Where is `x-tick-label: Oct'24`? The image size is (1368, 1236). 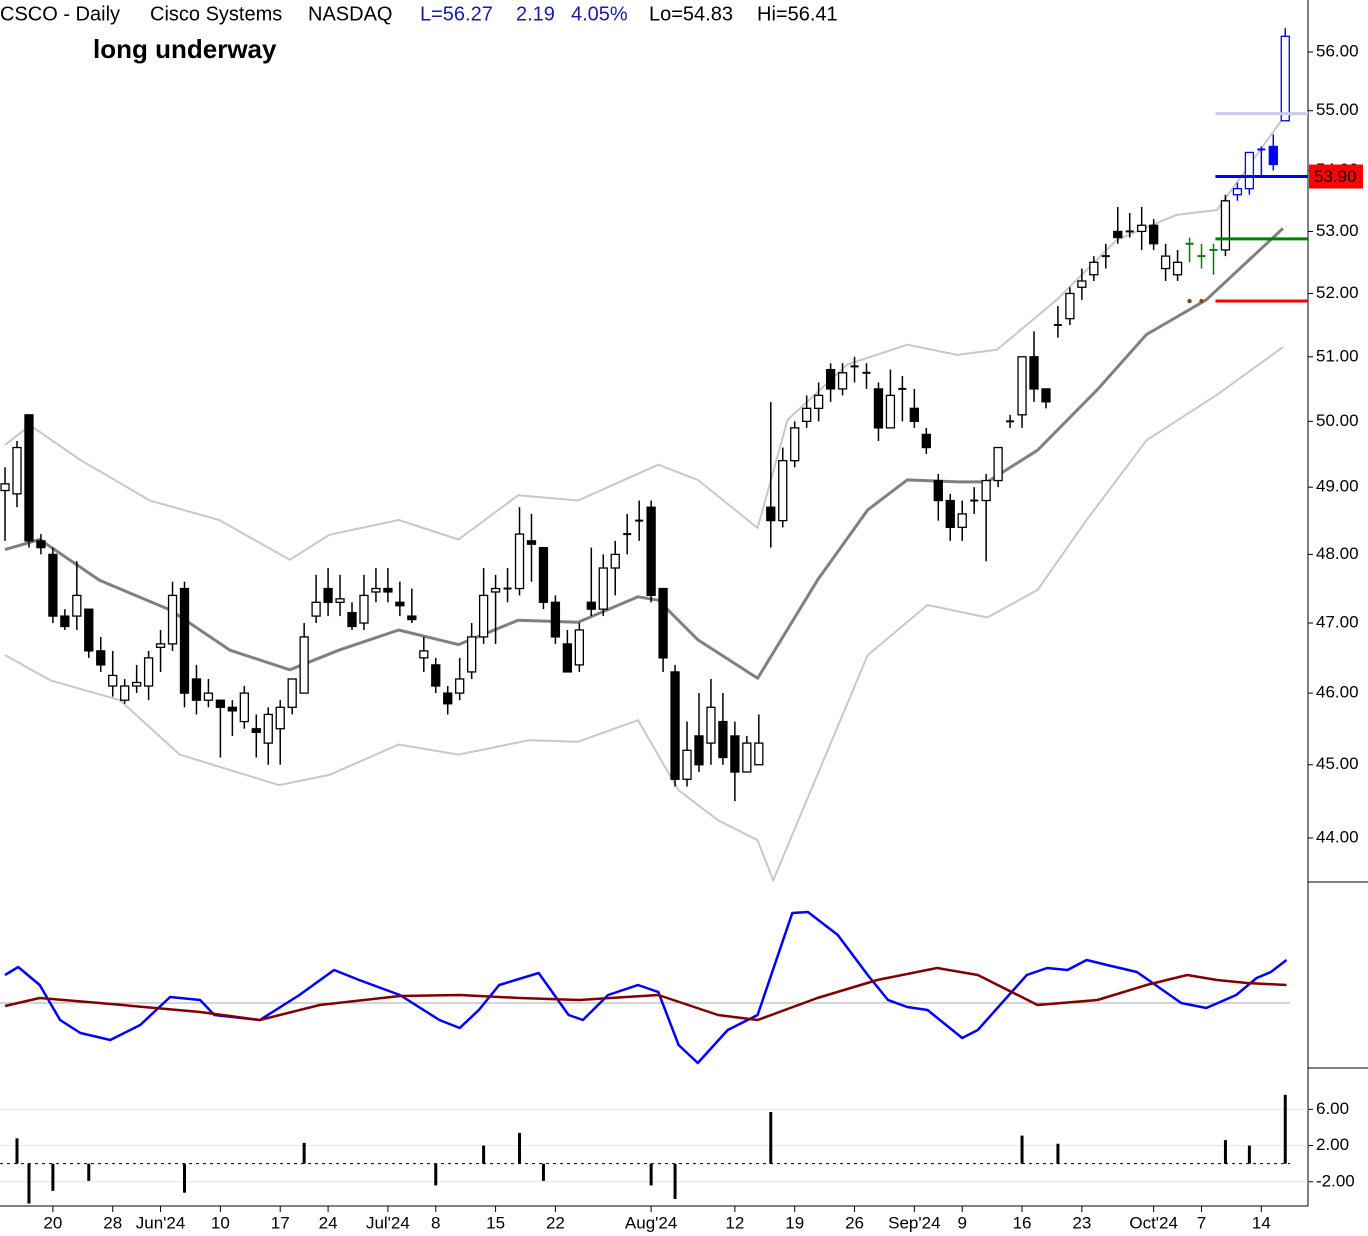
x-tick-label: Oct'24 is located at coordinates (1153, 1222).